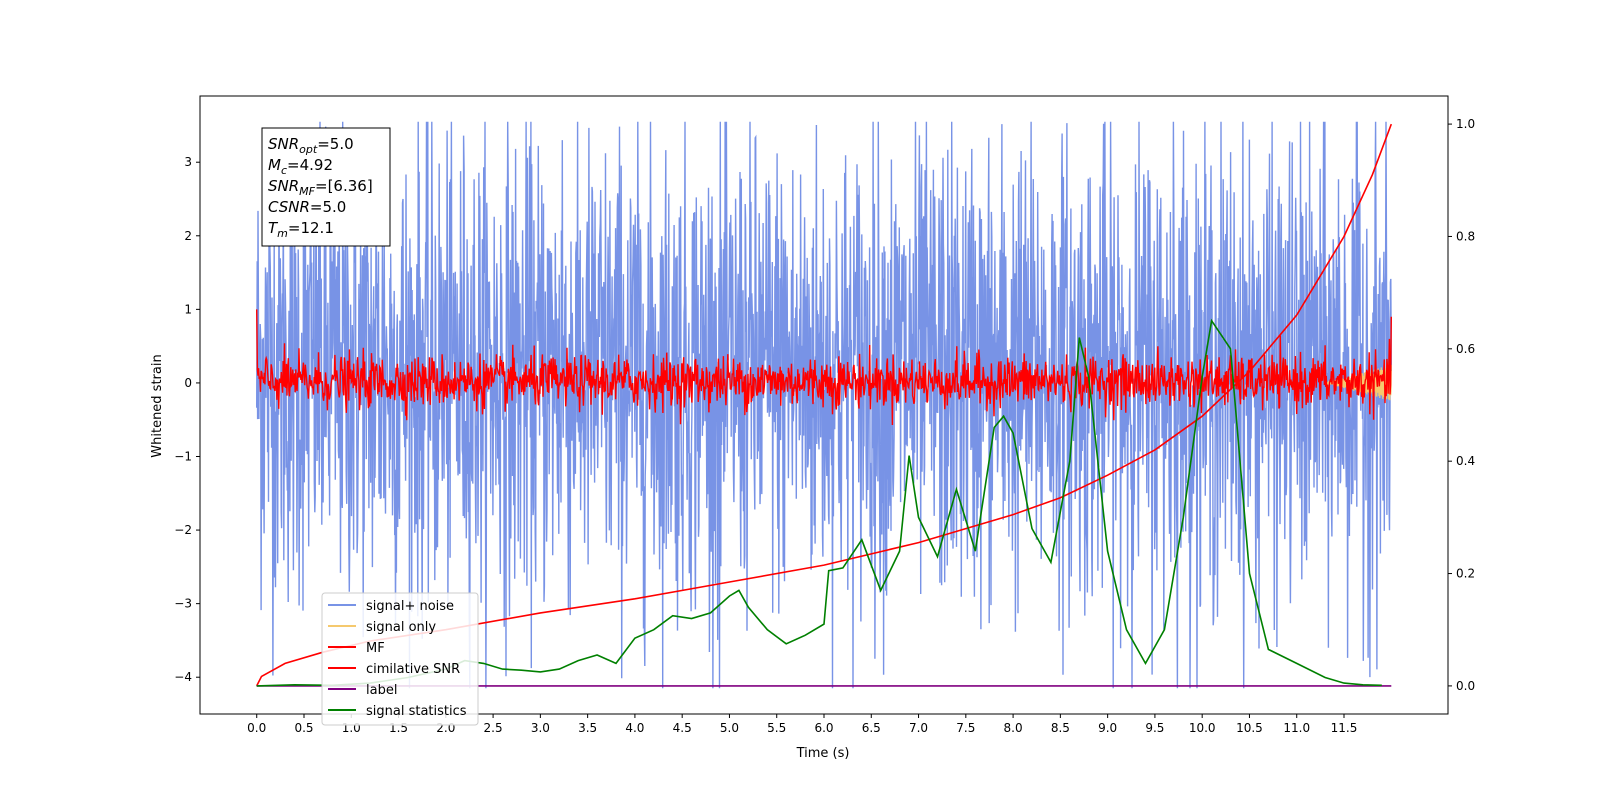 This screenshot has height=800, width=1600. Describe the element at coordinates (587, 728) in the screenshot. I see `x-tick-label: 3.5` at that location.